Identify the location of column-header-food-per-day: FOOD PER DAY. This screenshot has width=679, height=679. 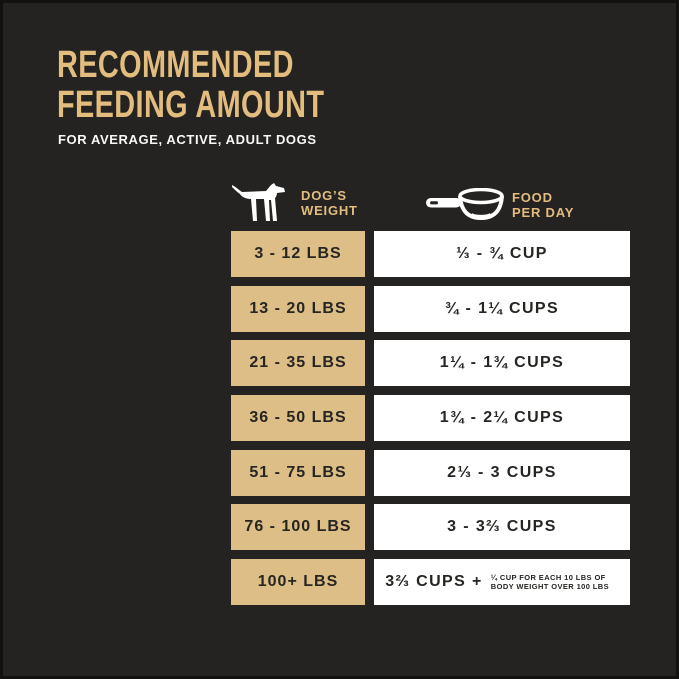
(505, 205).